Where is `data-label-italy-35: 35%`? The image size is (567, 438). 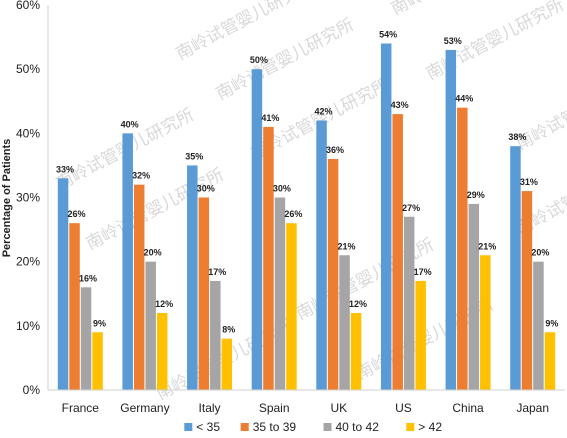
data-label-italy-35: 35% is located at coordinates (194, 156).